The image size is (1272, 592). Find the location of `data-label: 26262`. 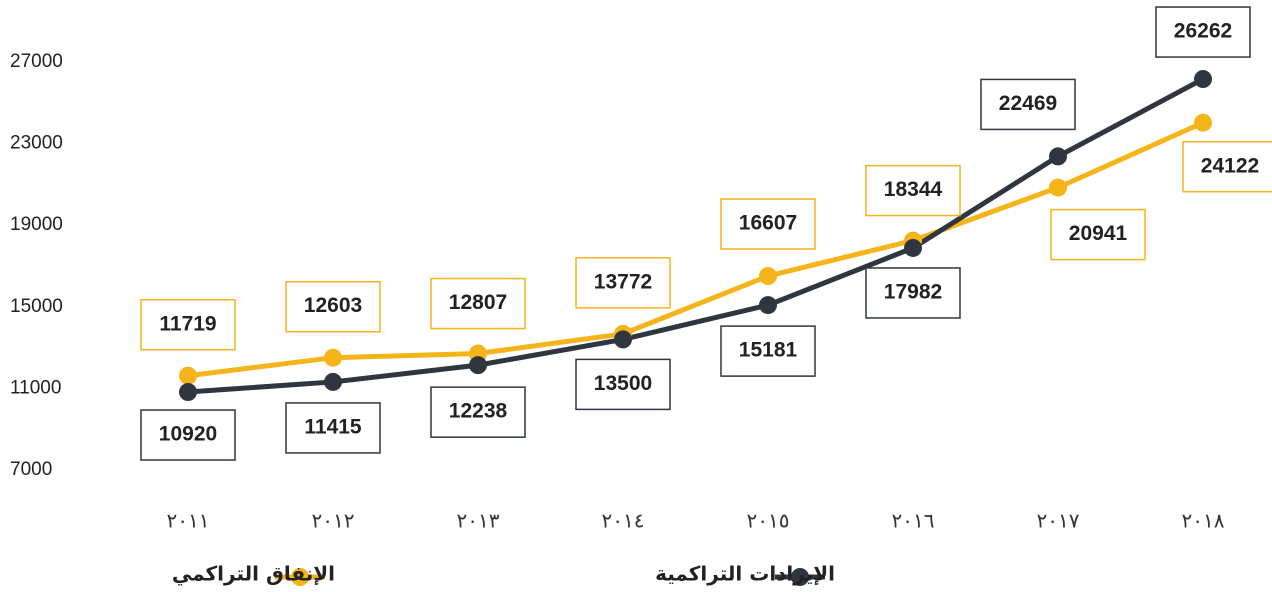

data-label: 26262 is located at coordinates (1203, 31).